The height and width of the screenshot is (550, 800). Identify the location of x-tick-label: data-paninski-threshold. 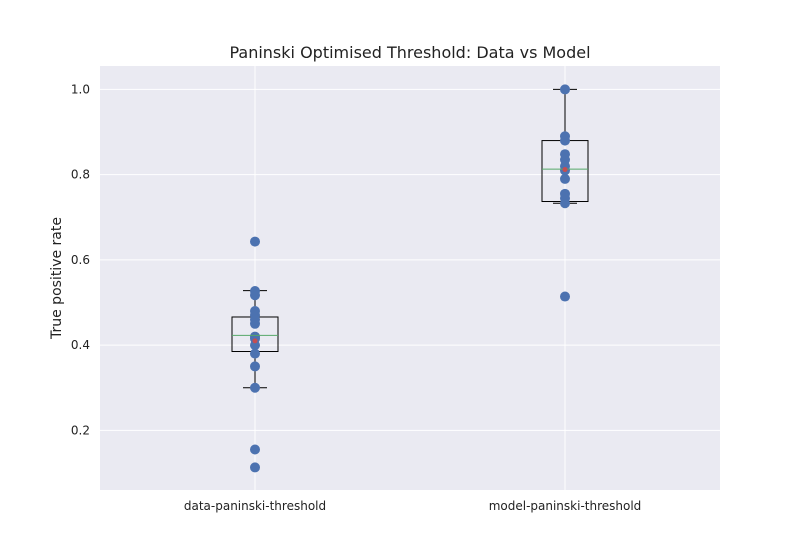
(255, 506).